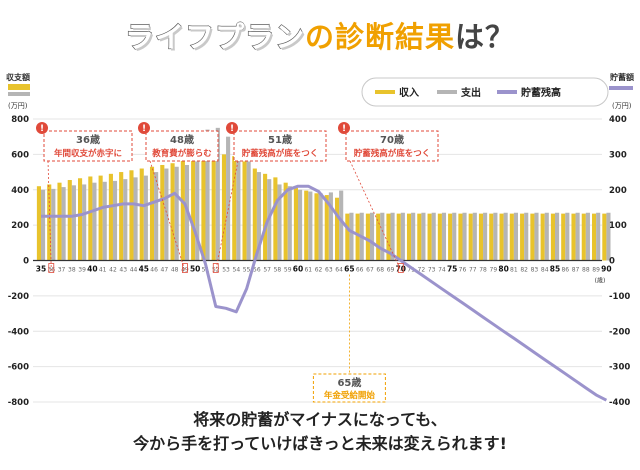 The image size is (640, 470). Describe the element at coordinates (165, 270) in the screenshot. I see `x-tick-label: 47` at that location.